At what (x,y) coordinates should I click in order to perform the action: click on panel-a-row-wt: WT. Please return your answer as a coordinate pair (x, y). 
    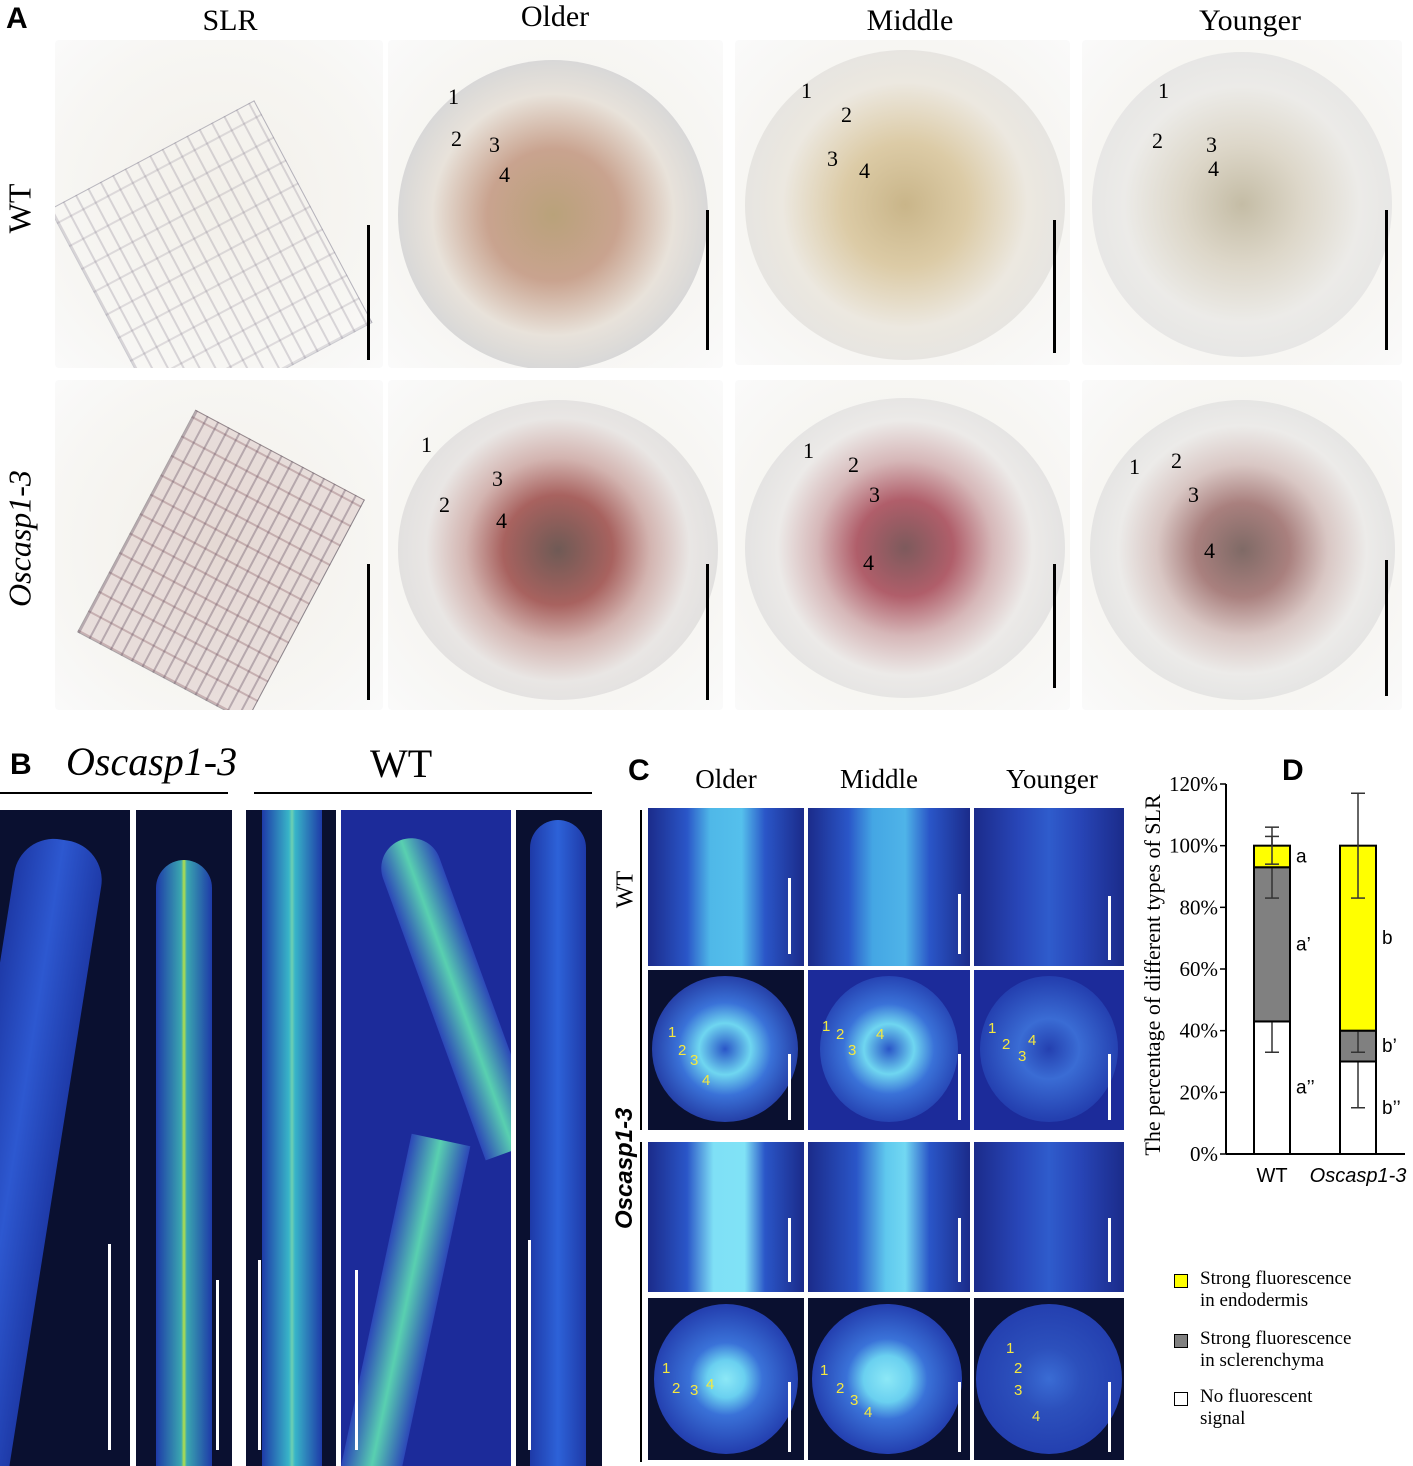
    Looking at the image, I should click on (19, 208).